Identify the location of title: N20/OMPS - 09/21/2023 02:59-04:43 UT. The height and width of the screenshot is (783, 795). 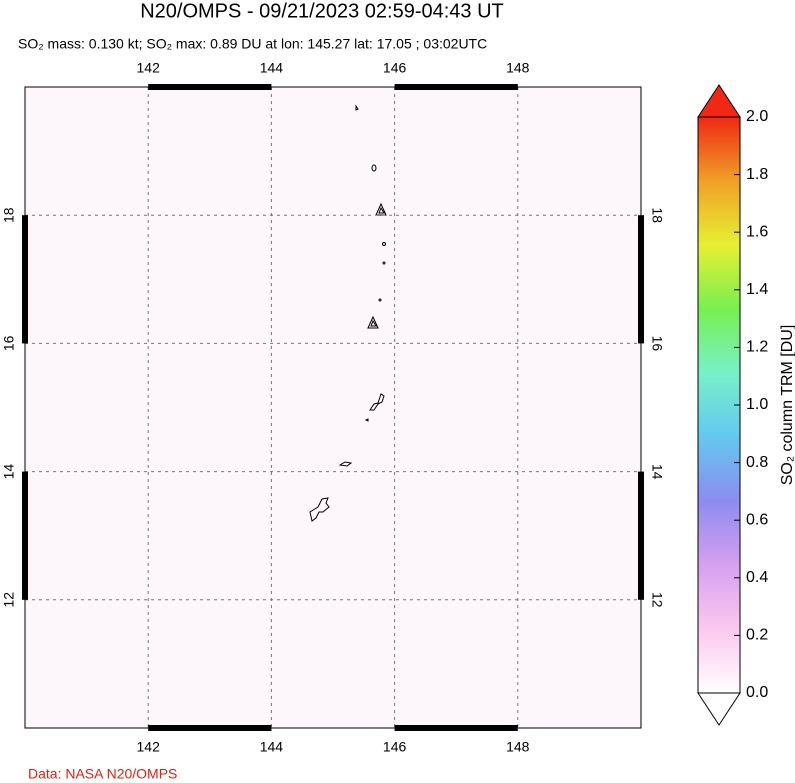
(322, 11).